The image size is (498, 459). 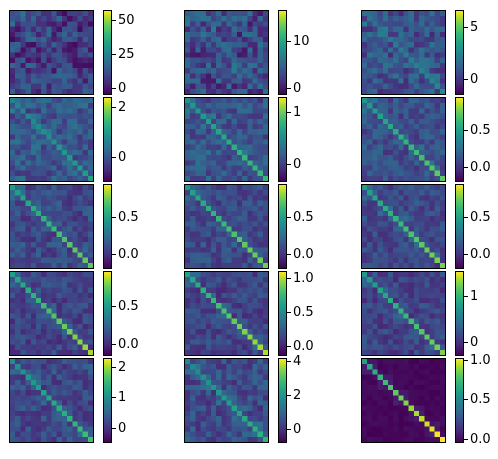 What do you see at coordinates (297, 361) in the screenshot?
I see `colorbar-tick-label: 4` at bounding box center [297, 361].